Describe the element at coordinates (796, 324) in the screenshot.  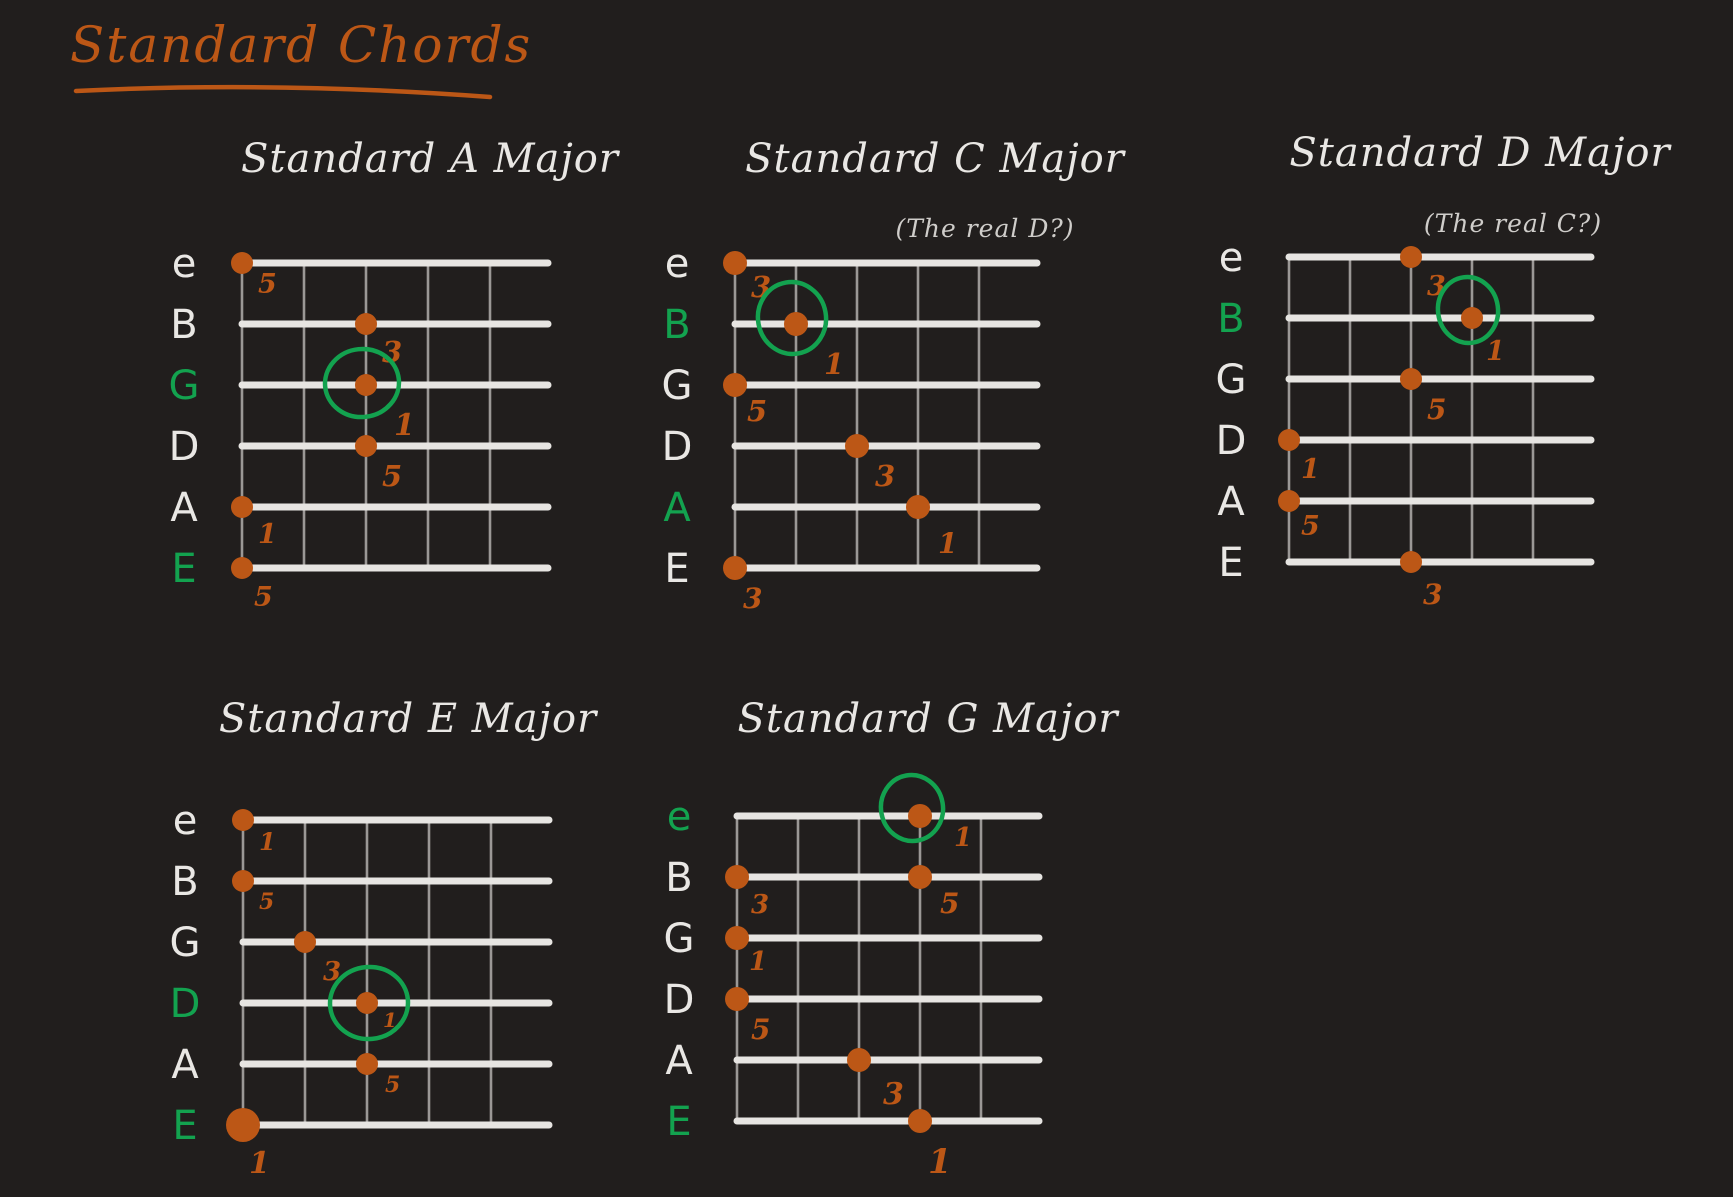
I see `finger-dot-c-major-B-f1` at that location.